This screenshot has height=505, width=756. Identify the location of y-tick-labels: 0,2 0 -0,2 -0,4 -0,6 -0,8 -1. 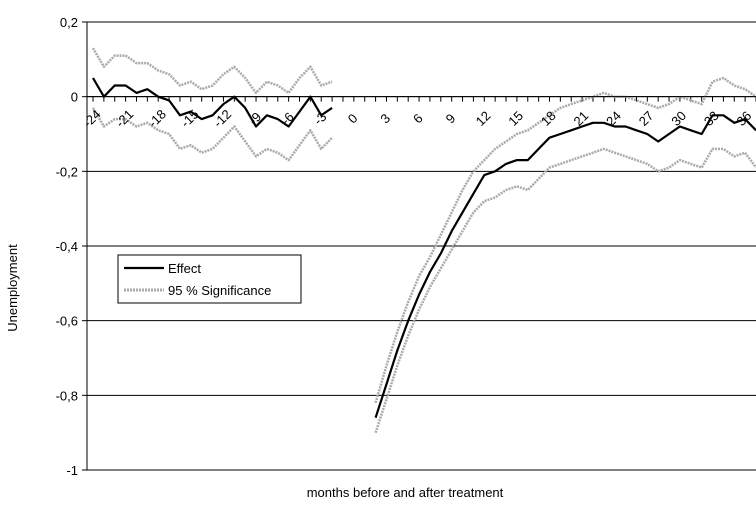
(67, 246).